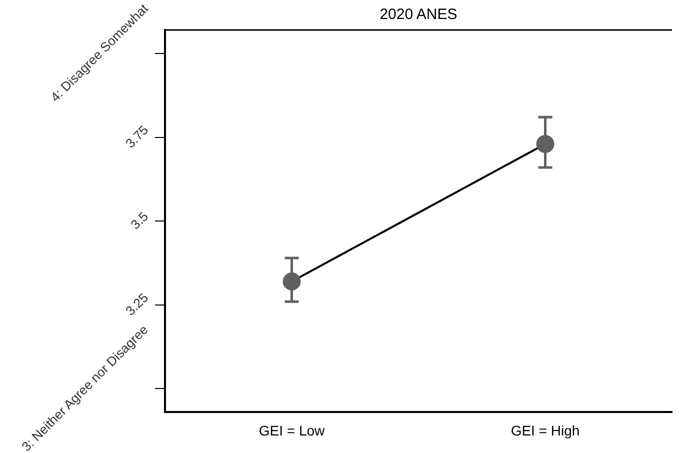  Describe the element at coordinates (140, 220) in the screenshot. I see `y-tick-label: 3.5` at that location.